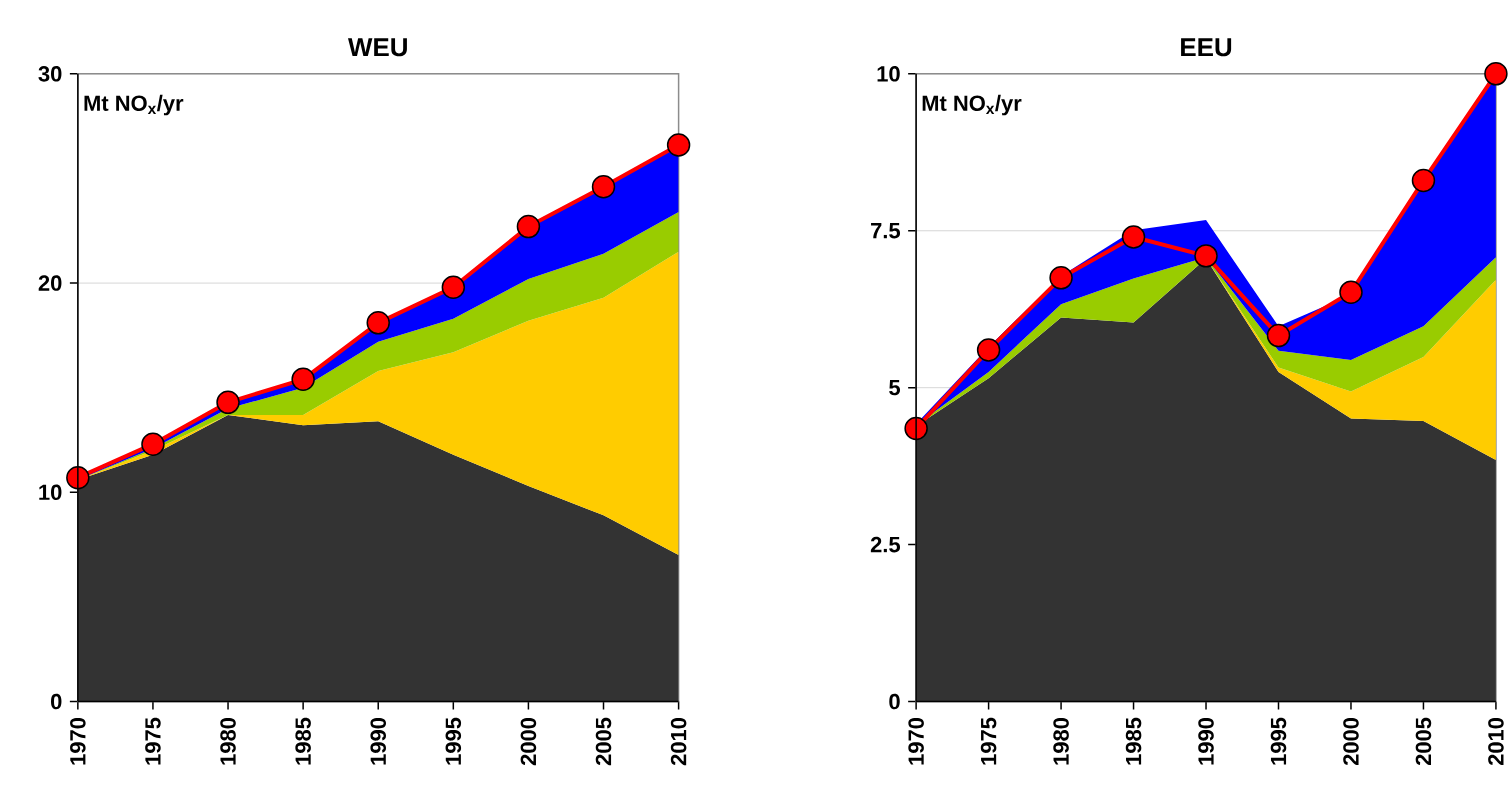 This screenshot has height=802, width=1511. Describe the element at coordinates (50, 73) in the screenshot. I see `y-tick-label: 30` at that location.